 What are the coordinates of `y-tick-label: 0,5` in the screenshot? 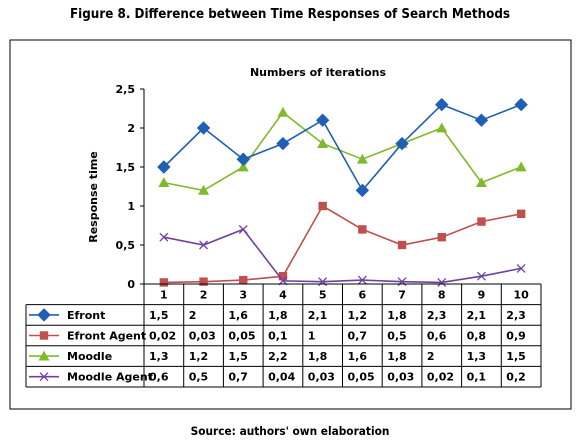 It's located at (126, 245).